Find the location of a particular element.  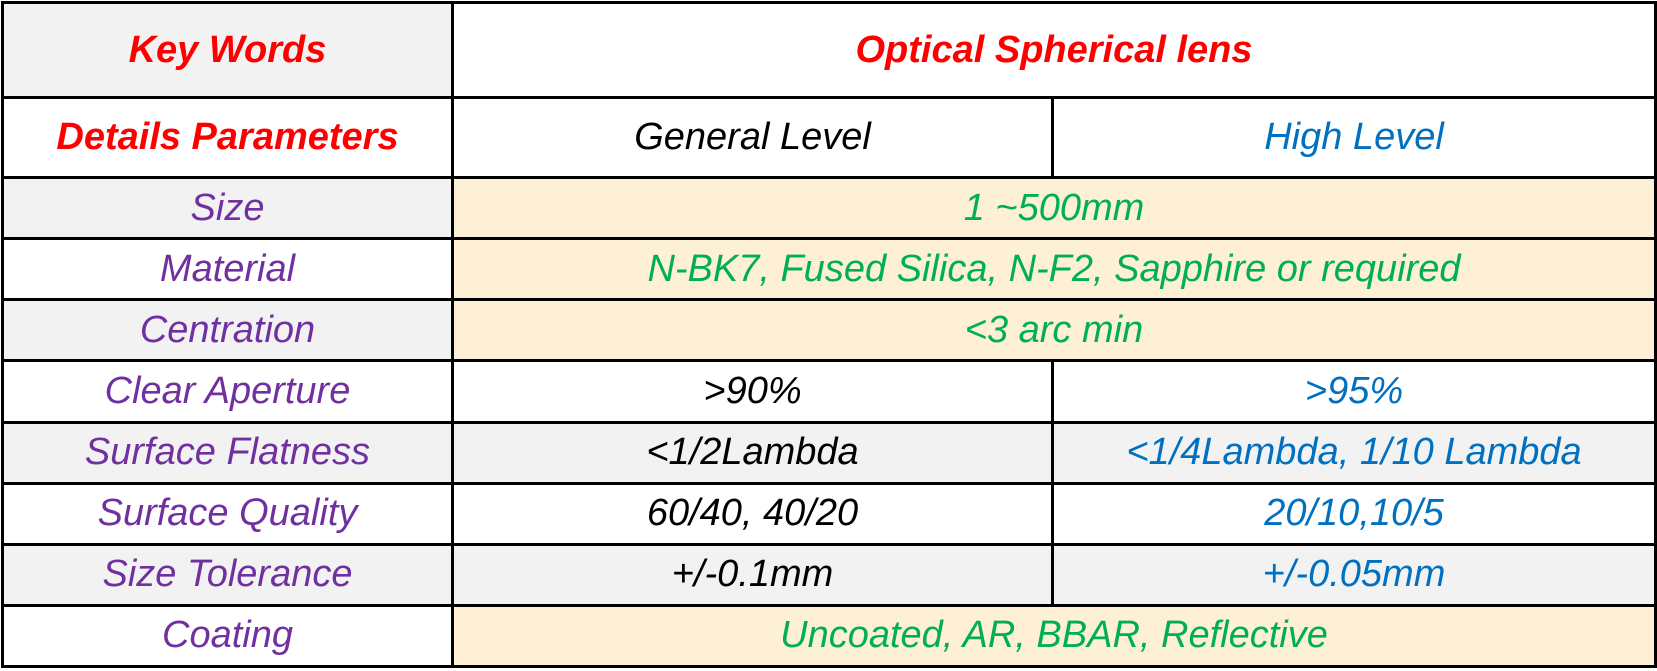

param-coating: Coating is located at coordinates (227, 636).